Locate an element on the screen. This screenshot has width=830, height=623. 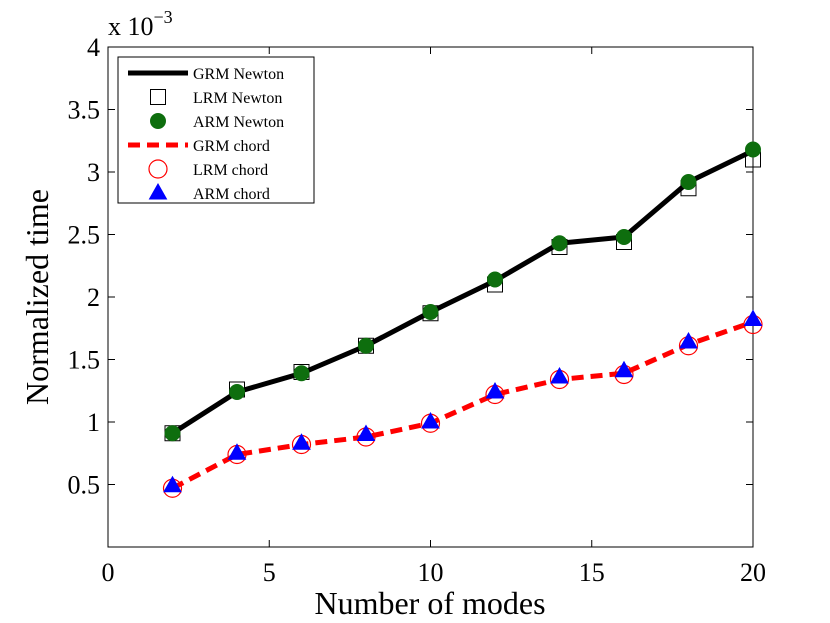
y-tick-label: 2 is located at coordinates (93, 297).